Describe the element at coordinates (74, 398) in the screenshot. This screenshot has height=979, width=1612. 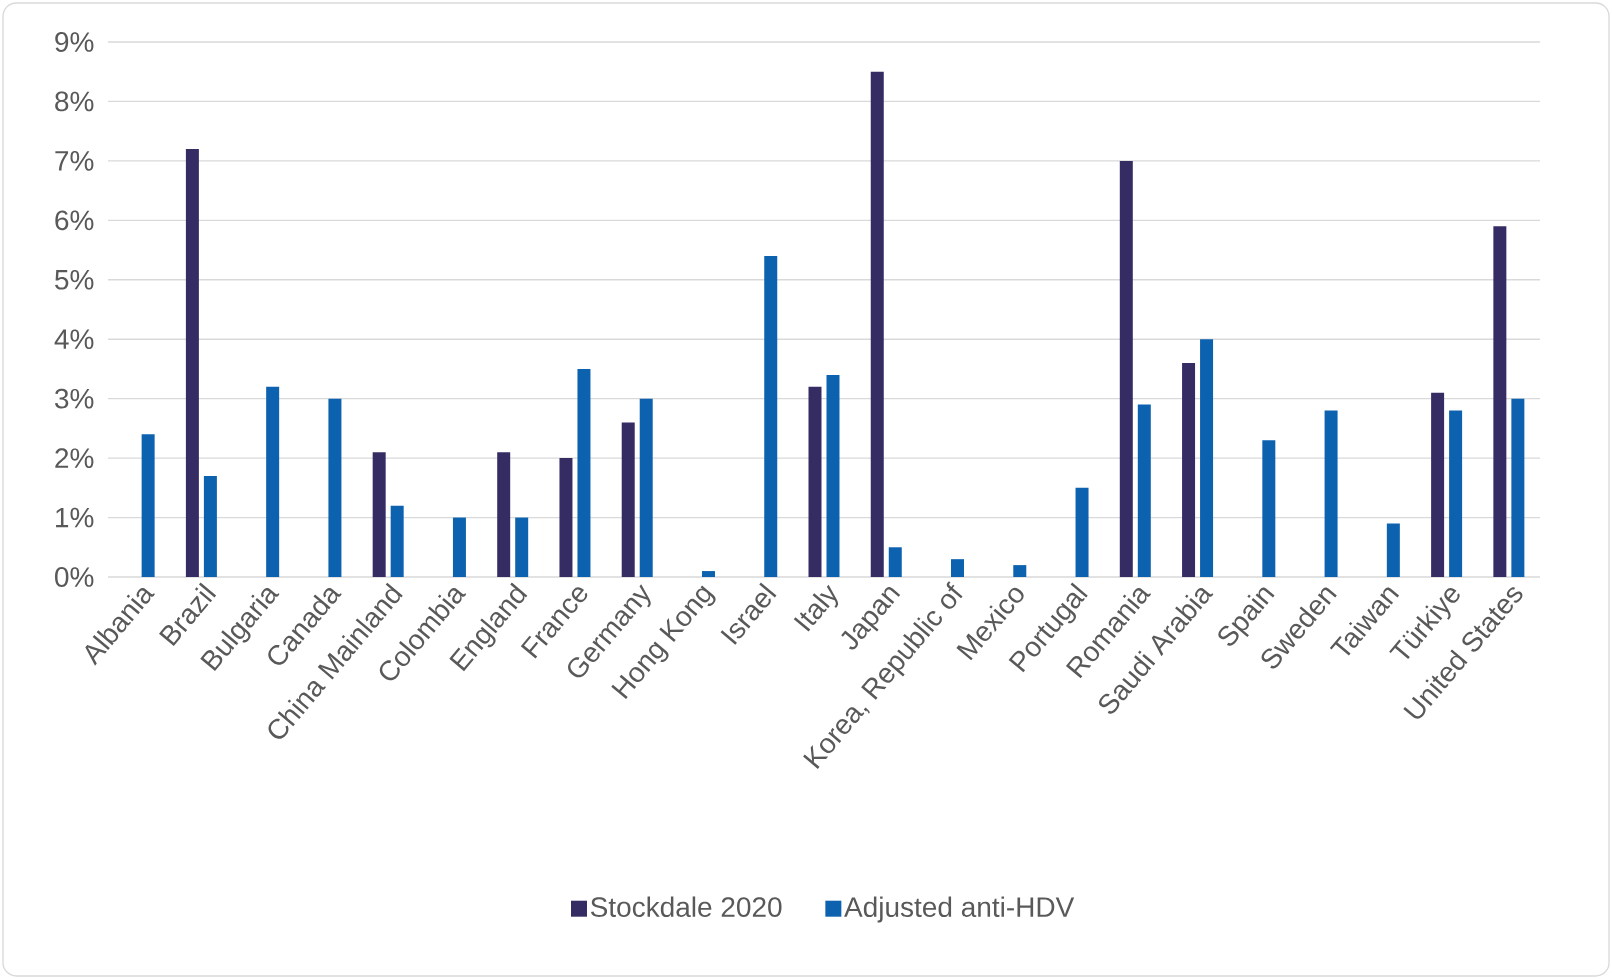
I see `y-tick-label: 3%` at that location.